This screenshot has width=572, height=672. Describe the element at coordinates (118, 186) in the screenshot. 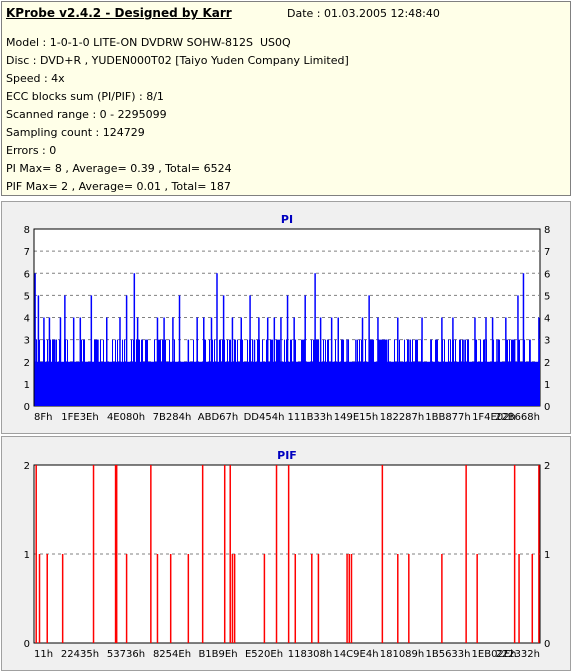

I see `pif-stats-row: PIF Max= 2 , Average= 0.01 , Total= 187` at that location.